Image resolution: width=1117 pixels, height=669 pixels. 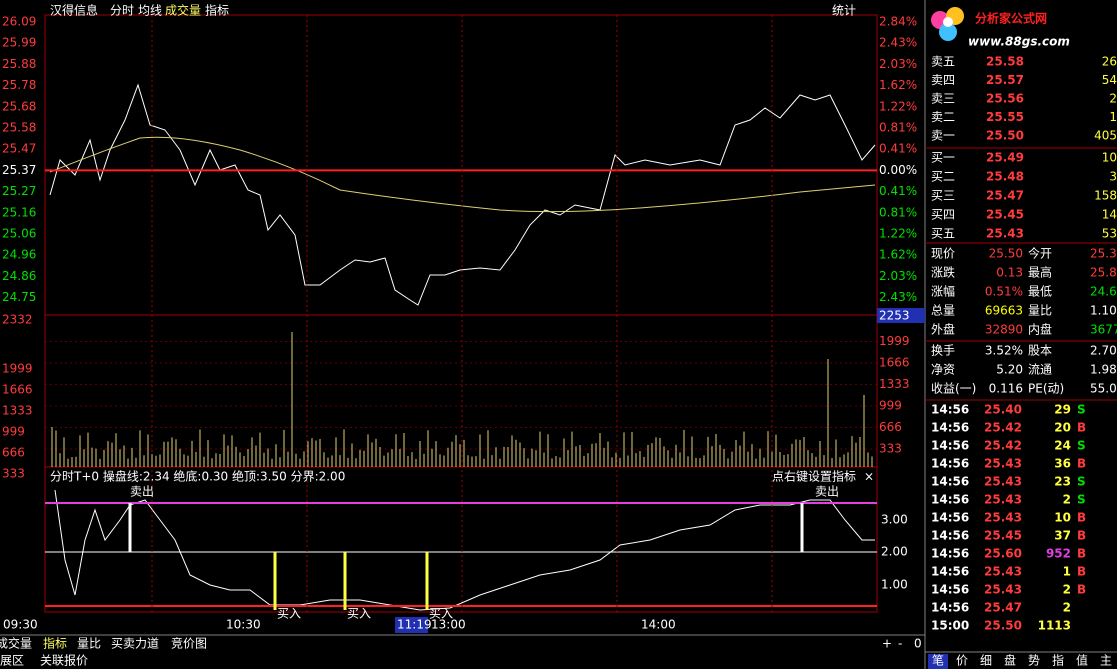 I want to click on volume-label: 1333, so click(x=894, y=384).